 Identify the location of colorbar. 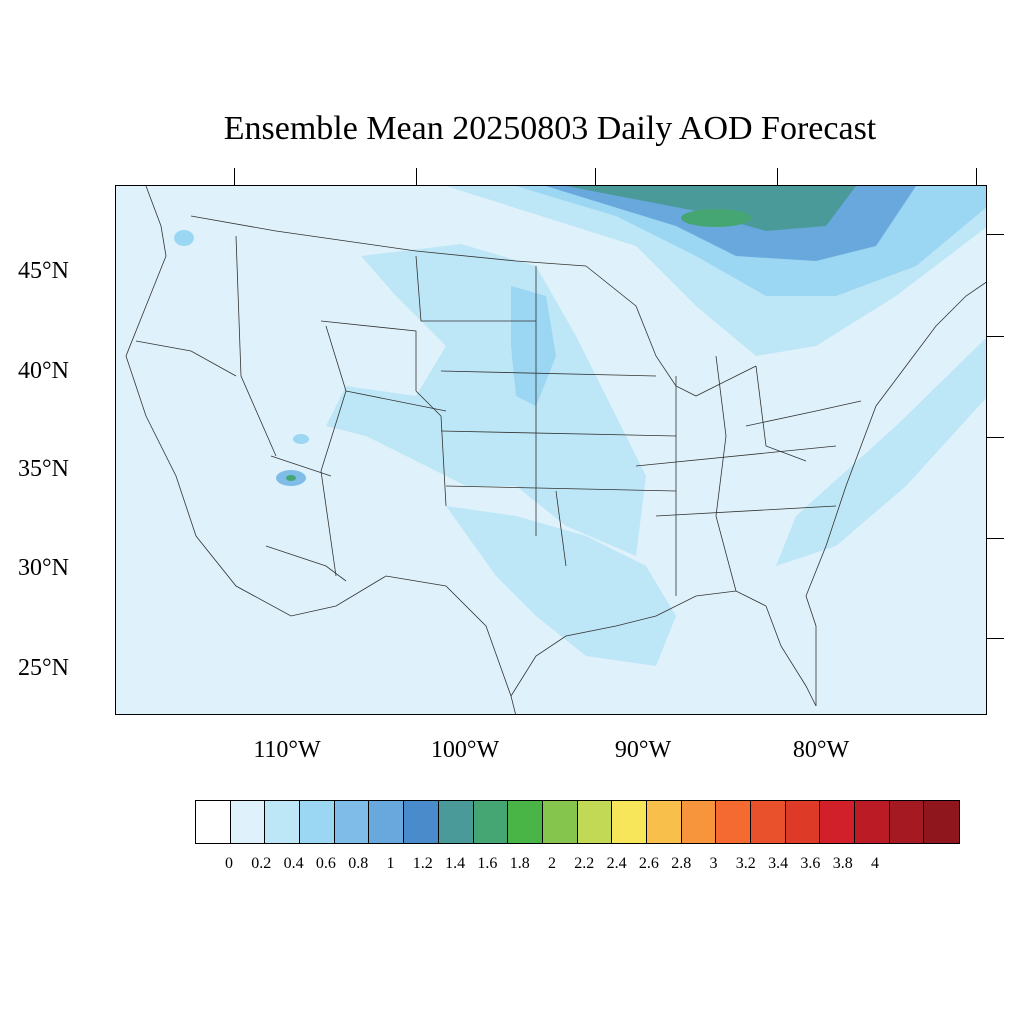
(578, 822).